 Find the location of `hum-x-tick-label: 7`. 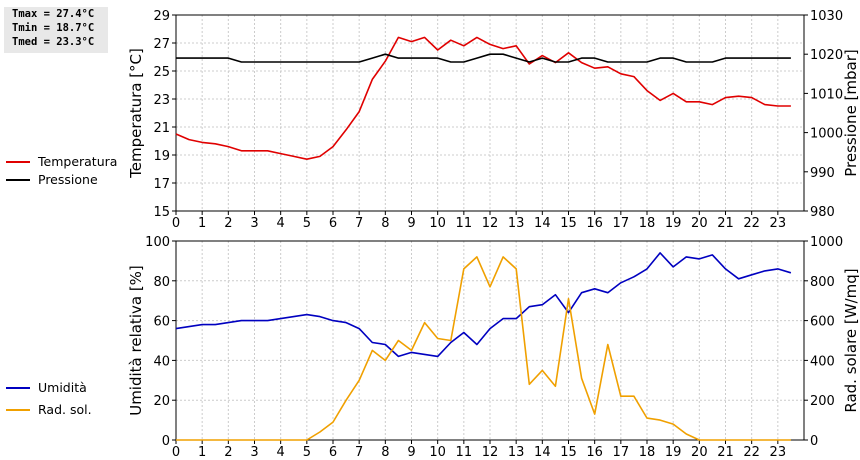

hum-x-tick-label: 7 is located at coordinates (359, 452).